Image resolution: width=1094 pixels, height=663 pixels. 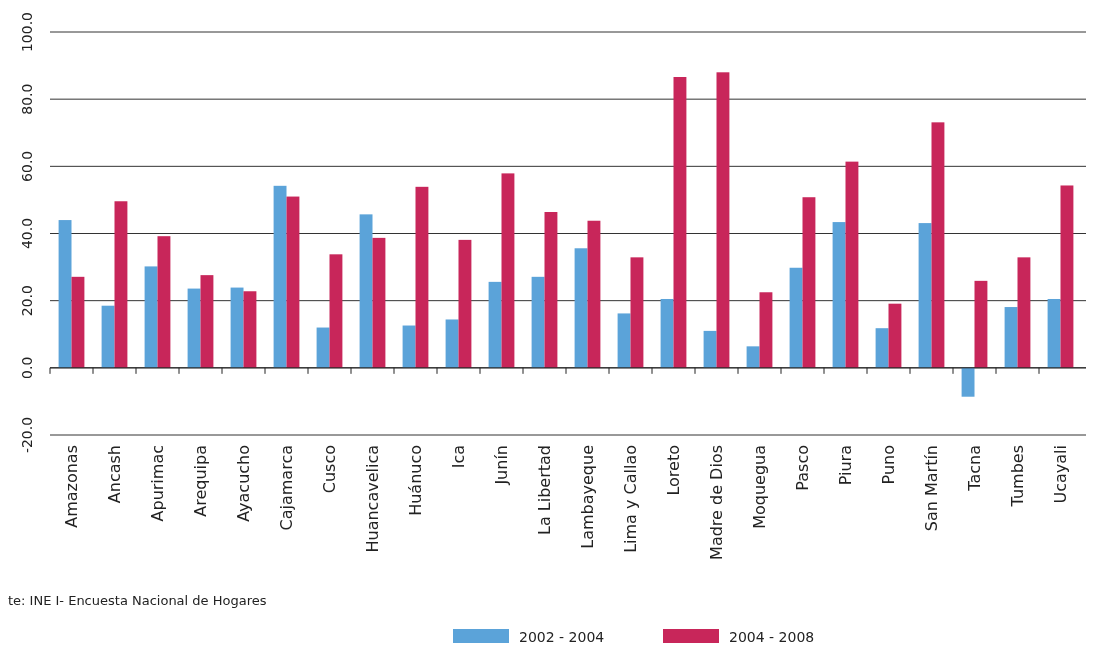 What do you see at coordinates (27, 99) in the screenshot?
I see `y-tick-label: 80.0` at bounding box center [27, 99].